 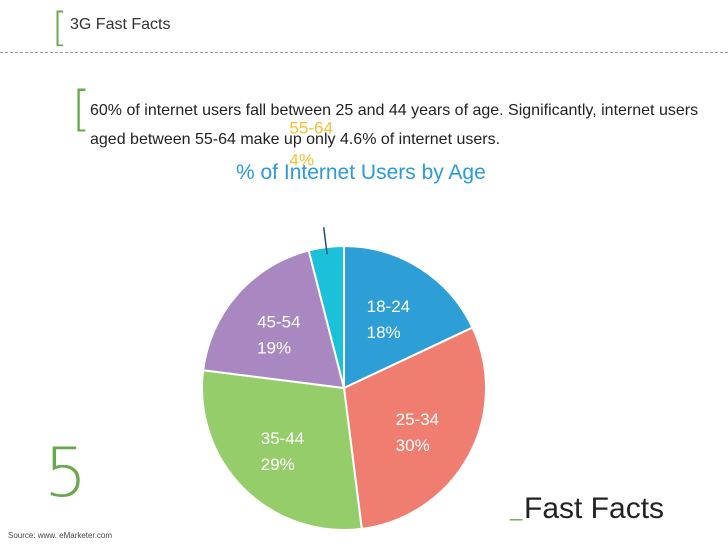 What do you see at coordinates (310, 128) in the screenshot?
I see `pie-label-55-64: 55-64` at bounding box center [310, 128].